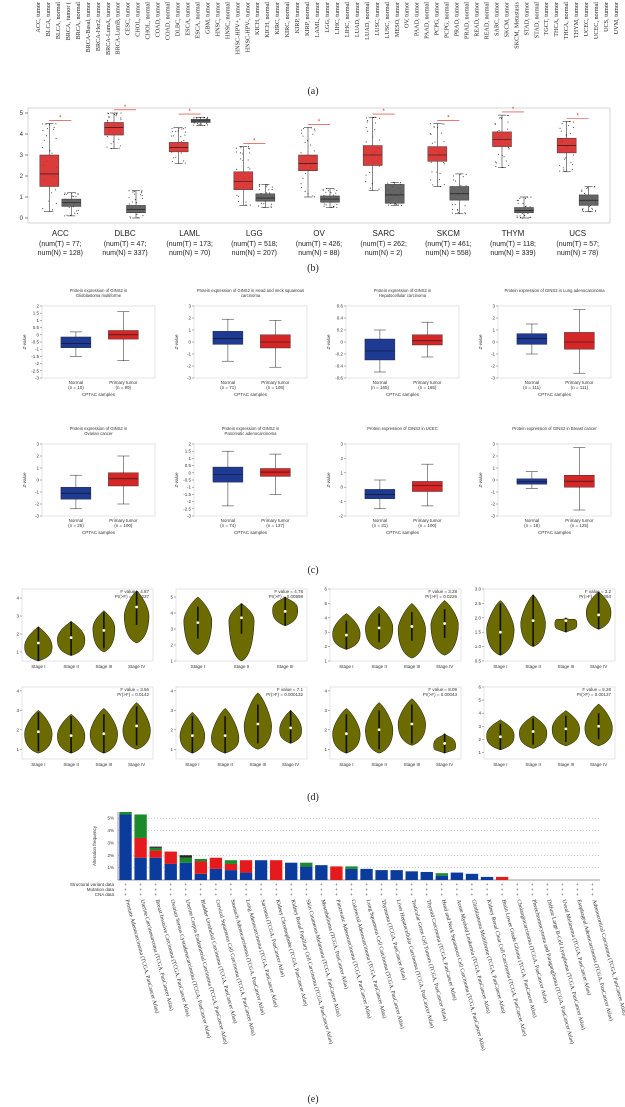  I want to click on panel-c-group-n: (n = 125), so click(579, 525).